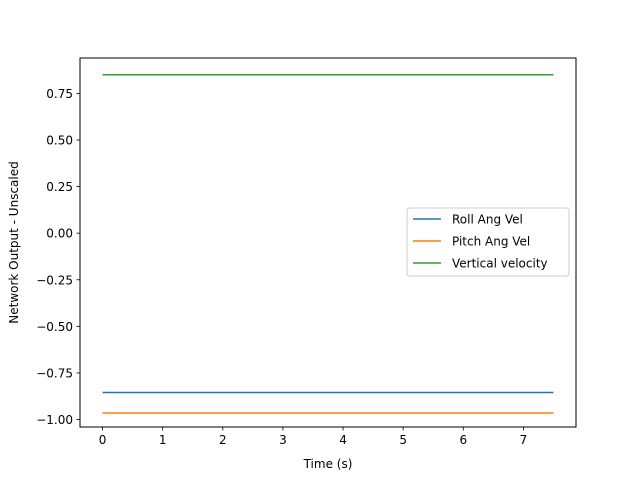 The width and height of the screenshot is (640, 480). I want to click on x-tick-label: 6, so click(463, 440).